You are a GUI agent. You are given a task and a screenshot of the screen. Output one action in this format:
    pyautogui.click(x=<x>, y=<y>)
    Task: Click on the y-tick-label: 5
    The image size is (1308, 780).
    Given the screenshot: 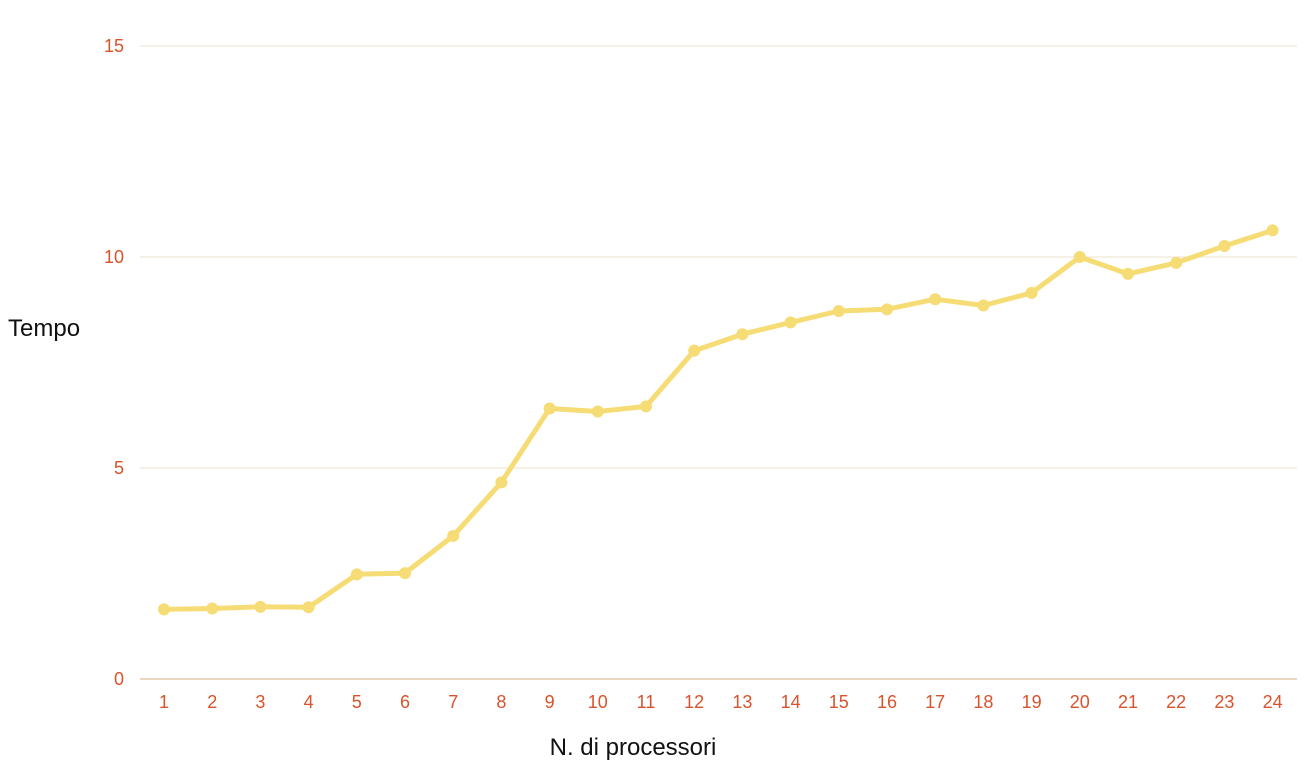 What is the action you would take?
    pyautogui.click(x=119, y=468)
    